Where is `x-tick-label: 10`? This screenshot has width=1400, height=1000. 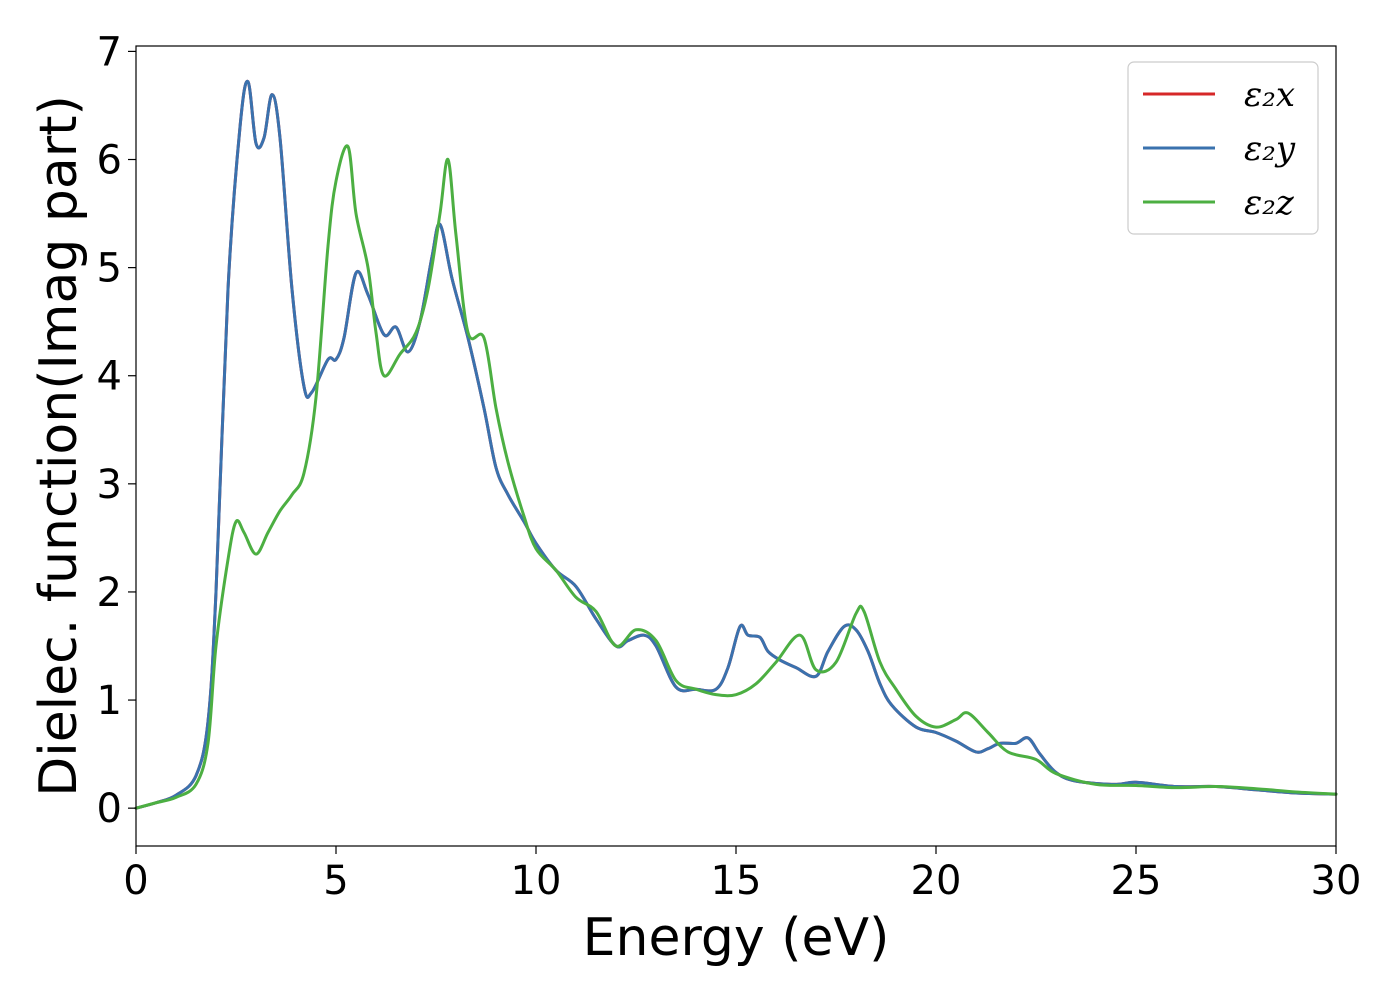 x-tick-label: 10 is located at coordinates (536, 881).